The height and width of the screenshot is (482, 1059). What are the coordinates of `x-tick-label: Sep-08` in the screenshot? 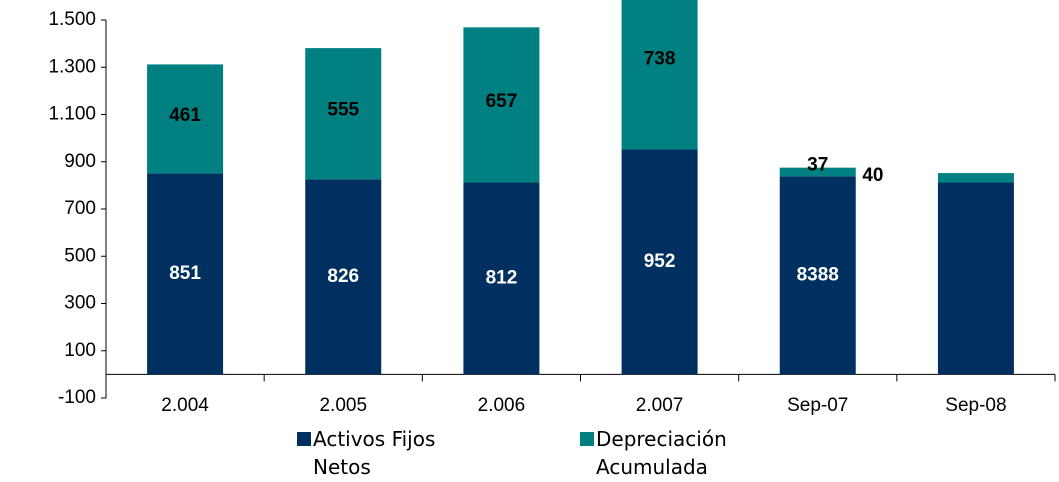 It's located at (975, 405).